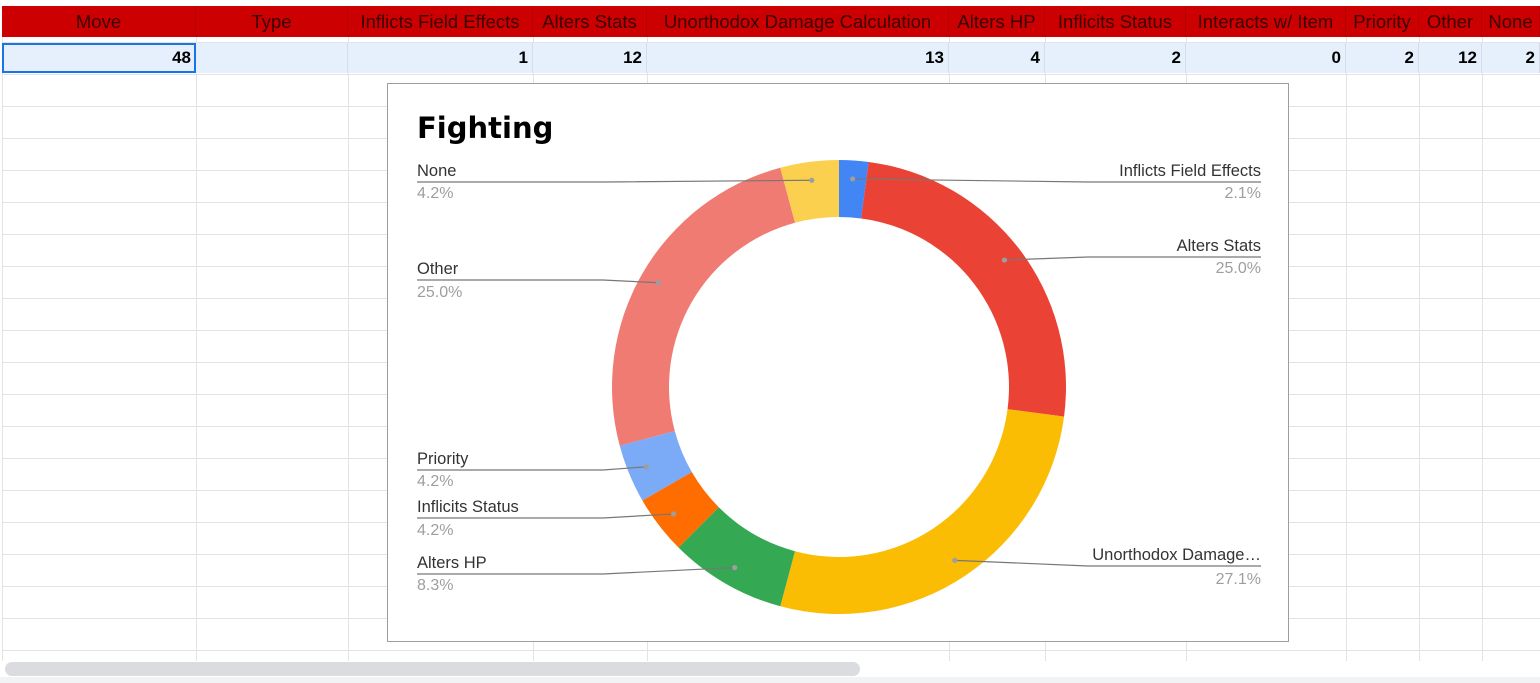  Describe the element at coordinates (1266, 21) in the screenshot. I see `header-cell: Interacts w/ Item` at that location.